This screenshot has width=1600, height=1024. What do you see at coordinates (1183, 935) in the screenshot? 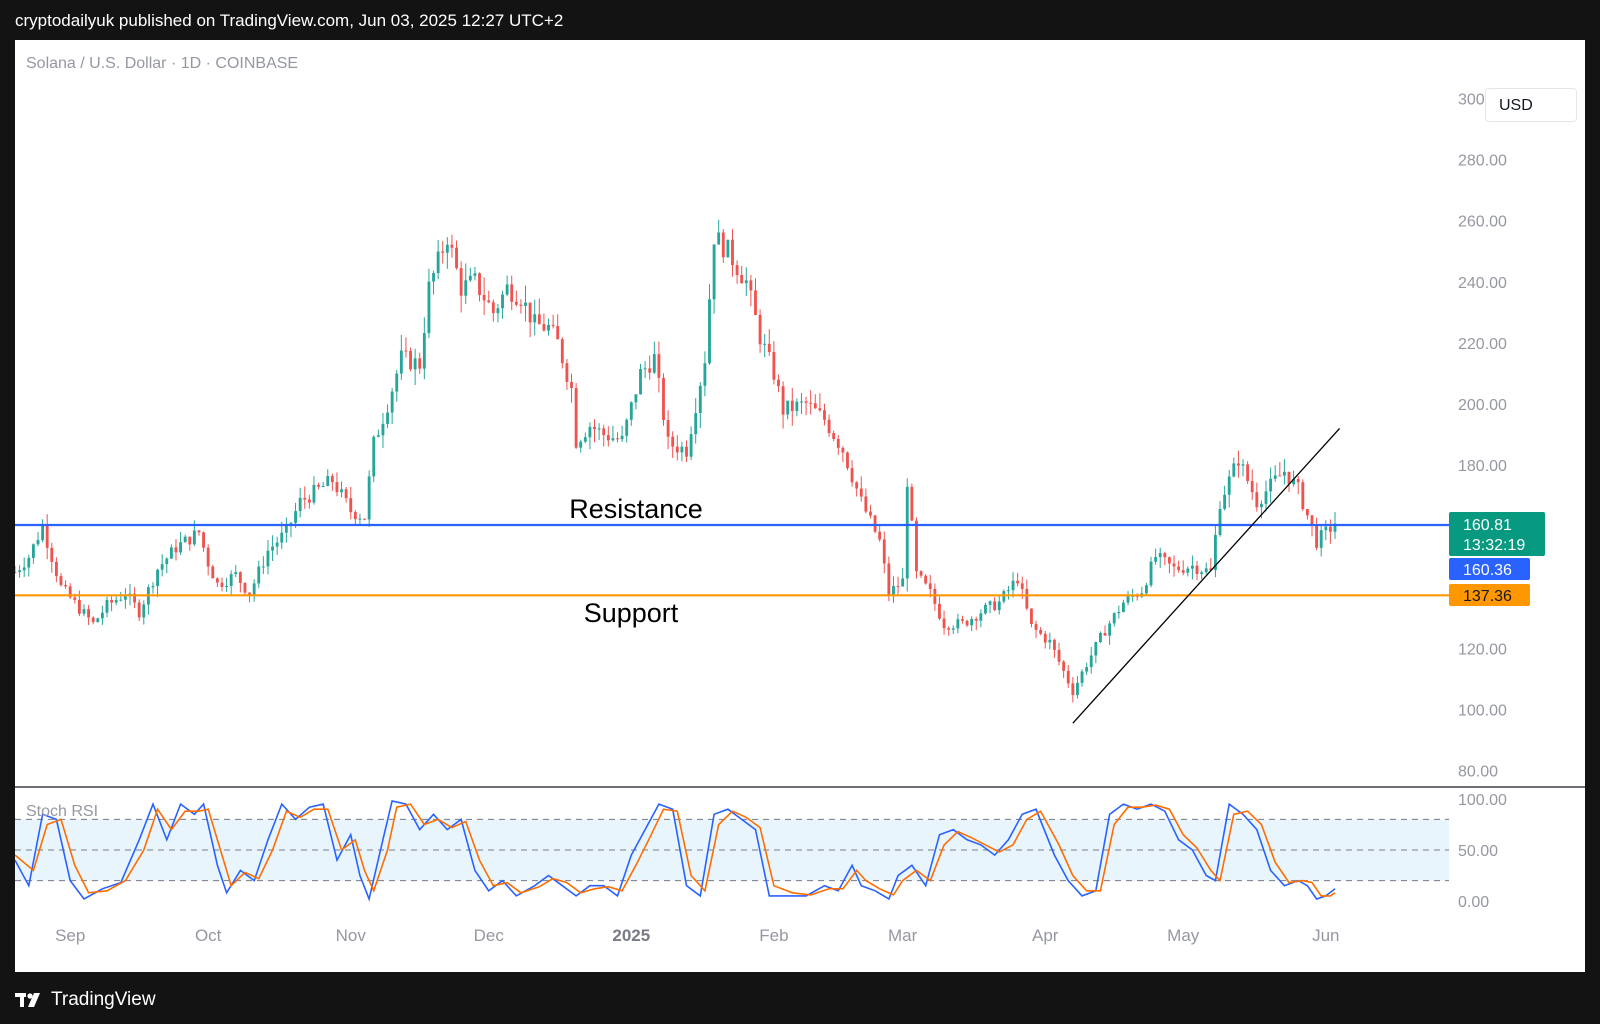
I see `time-tick-label: May` at bounding box center [1183, 935].